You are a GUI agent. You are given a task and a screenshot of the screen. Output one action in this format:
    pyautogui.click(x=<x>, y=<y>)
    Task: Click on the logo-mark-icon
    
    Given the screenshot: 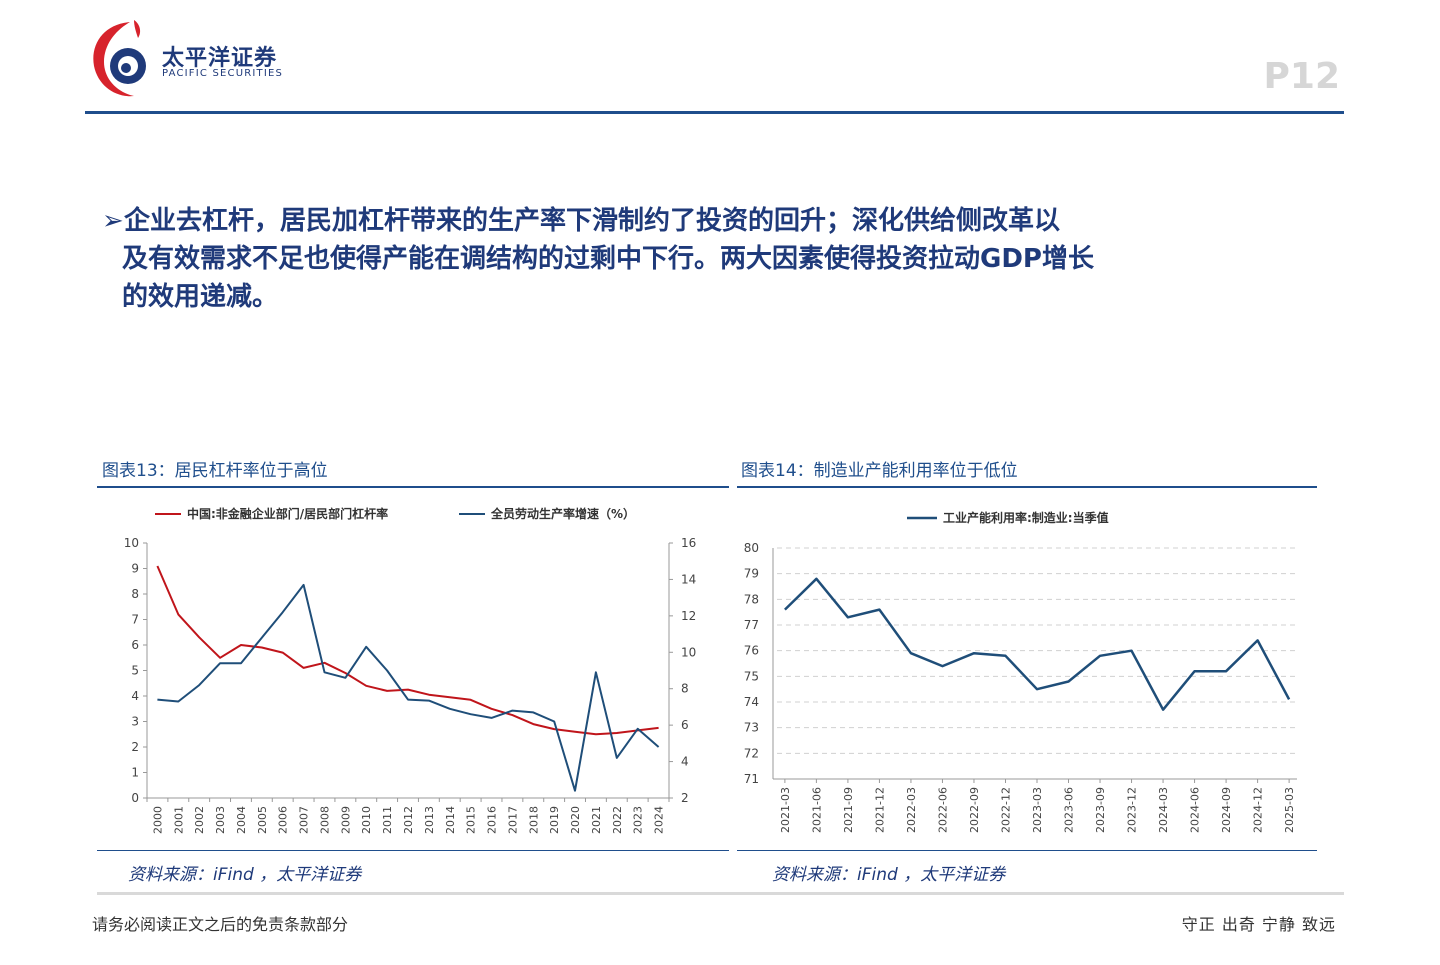 What is the action you would take?
    pyautogui.click(x=119, y=58)
    